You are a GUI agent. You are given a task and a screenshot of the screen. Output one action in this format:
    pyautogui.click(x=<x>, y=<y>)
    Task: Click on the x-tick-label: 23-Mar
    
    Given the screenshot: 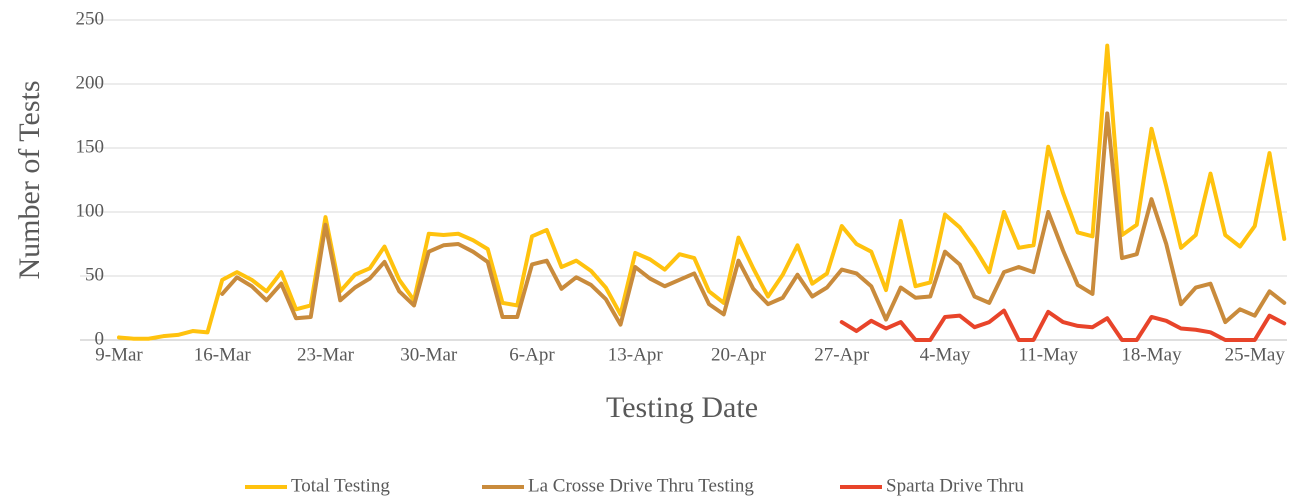 What is the action you would take?
    pyautogui.click(x=326, y=354)
    